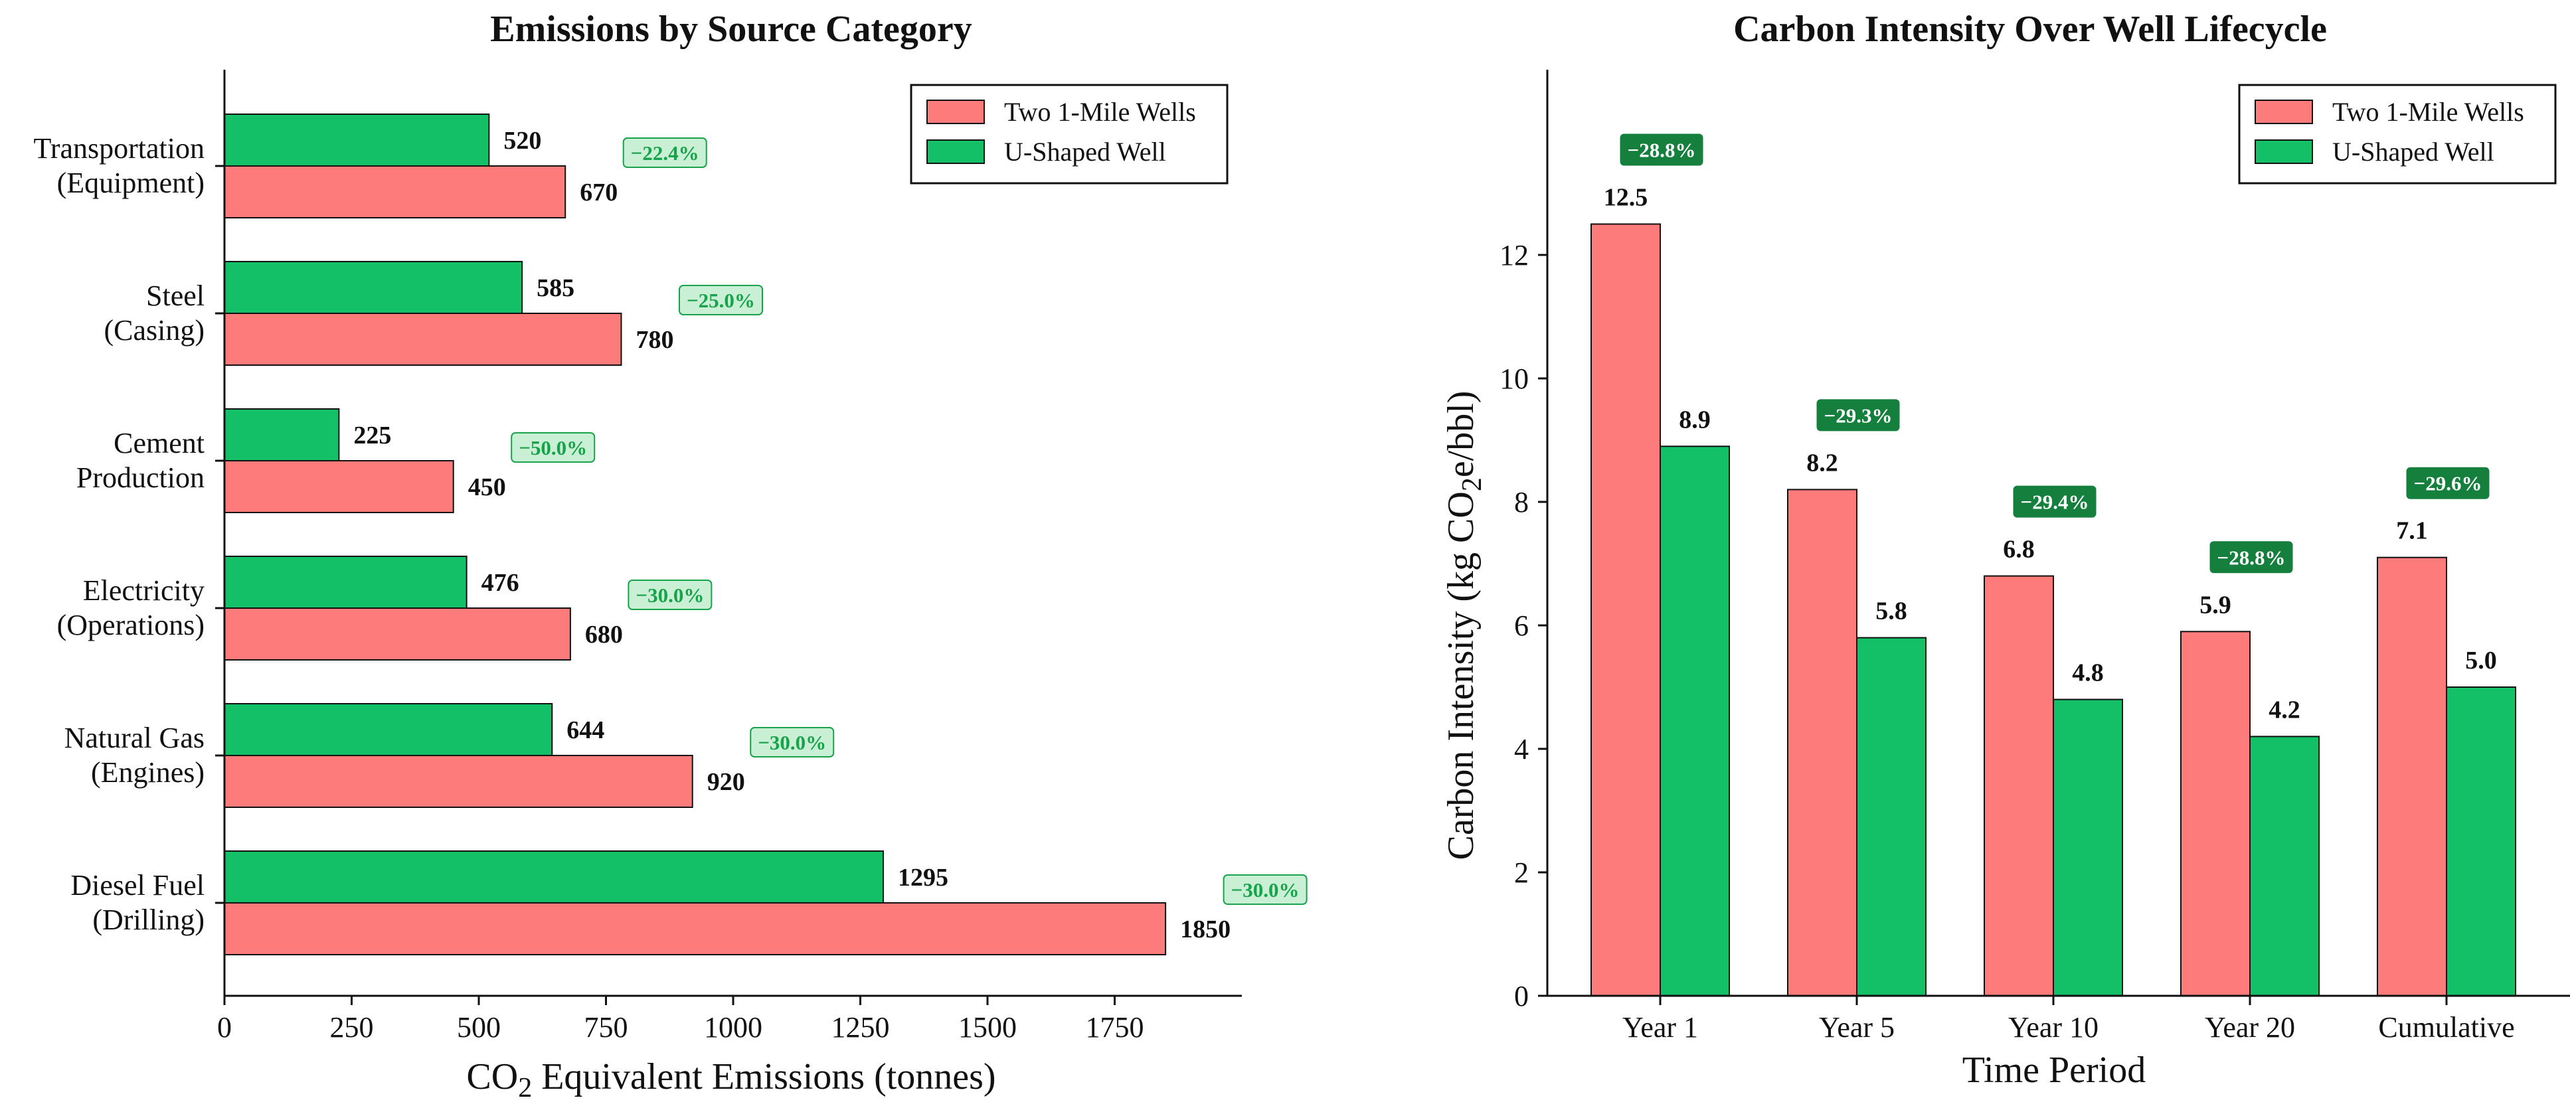  Describe the element at coordinates (522, 141) in the screenshot. I see `value-label-u-shaped-5: 520` at that location.